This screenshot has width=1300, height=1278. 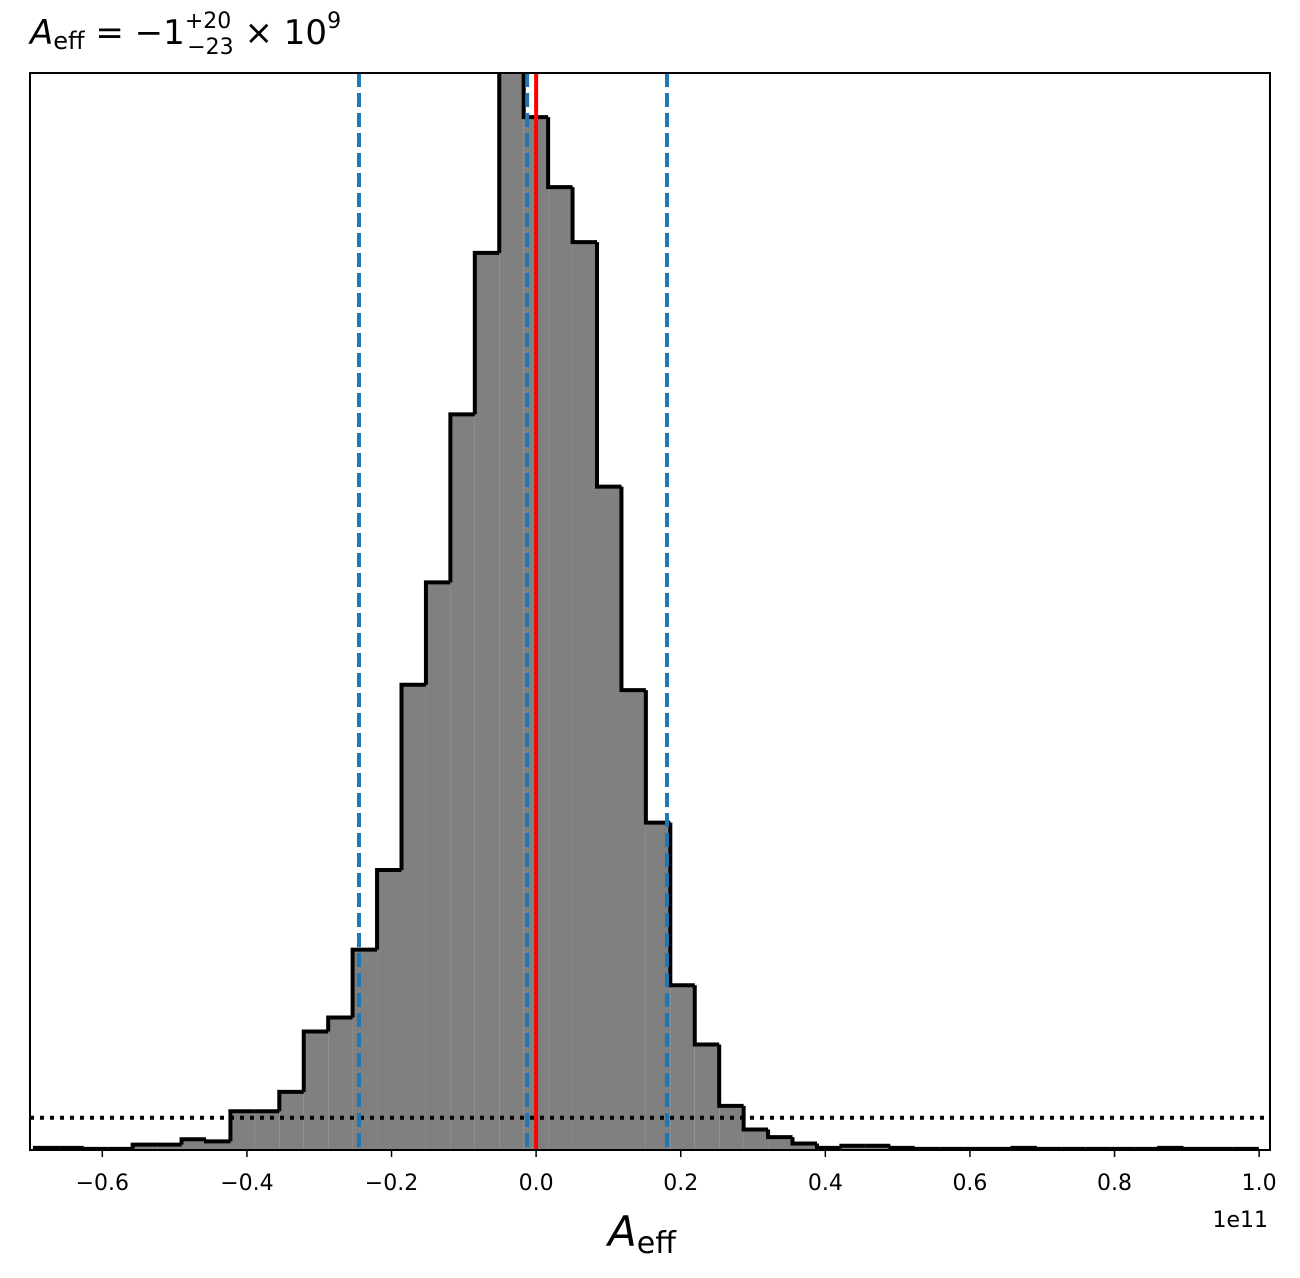 What do you see at coordinates (69, 41) in the screenshot?
I see `title-symbol-sub: eff` at bounding box center [69, 41].